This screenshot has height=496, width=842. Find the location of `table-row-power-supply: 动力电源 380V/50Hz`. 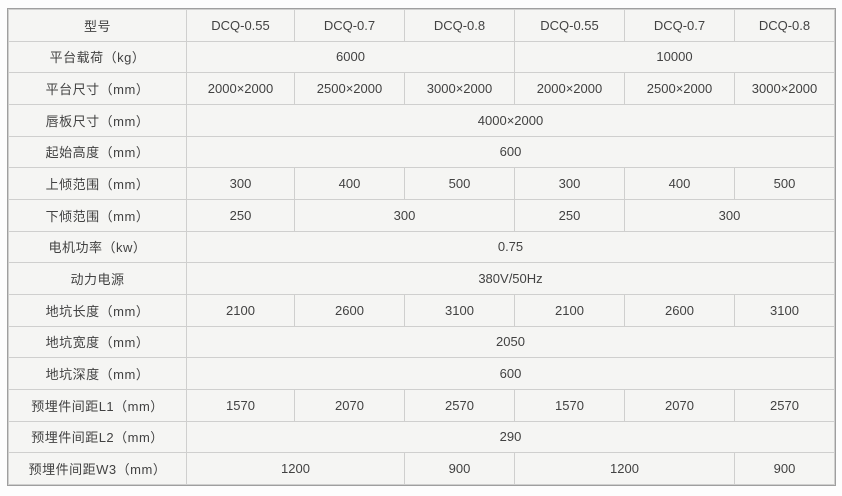

table-row-power-supply: 动力电源 380V/50Hz is located at coordinates (421, 278).